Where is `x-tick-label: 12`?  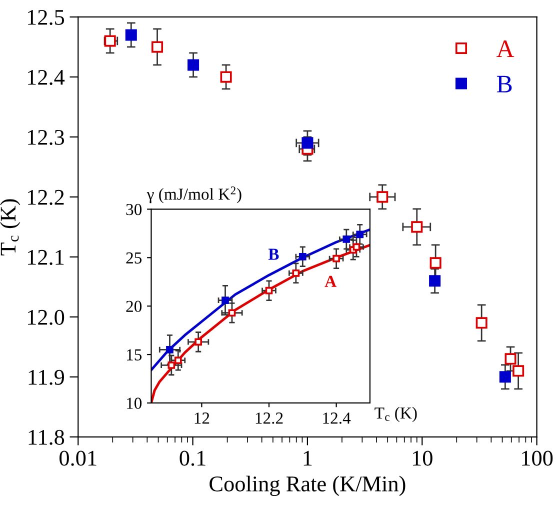 x-tick-label: 12 is located at coordinates (202, 418).